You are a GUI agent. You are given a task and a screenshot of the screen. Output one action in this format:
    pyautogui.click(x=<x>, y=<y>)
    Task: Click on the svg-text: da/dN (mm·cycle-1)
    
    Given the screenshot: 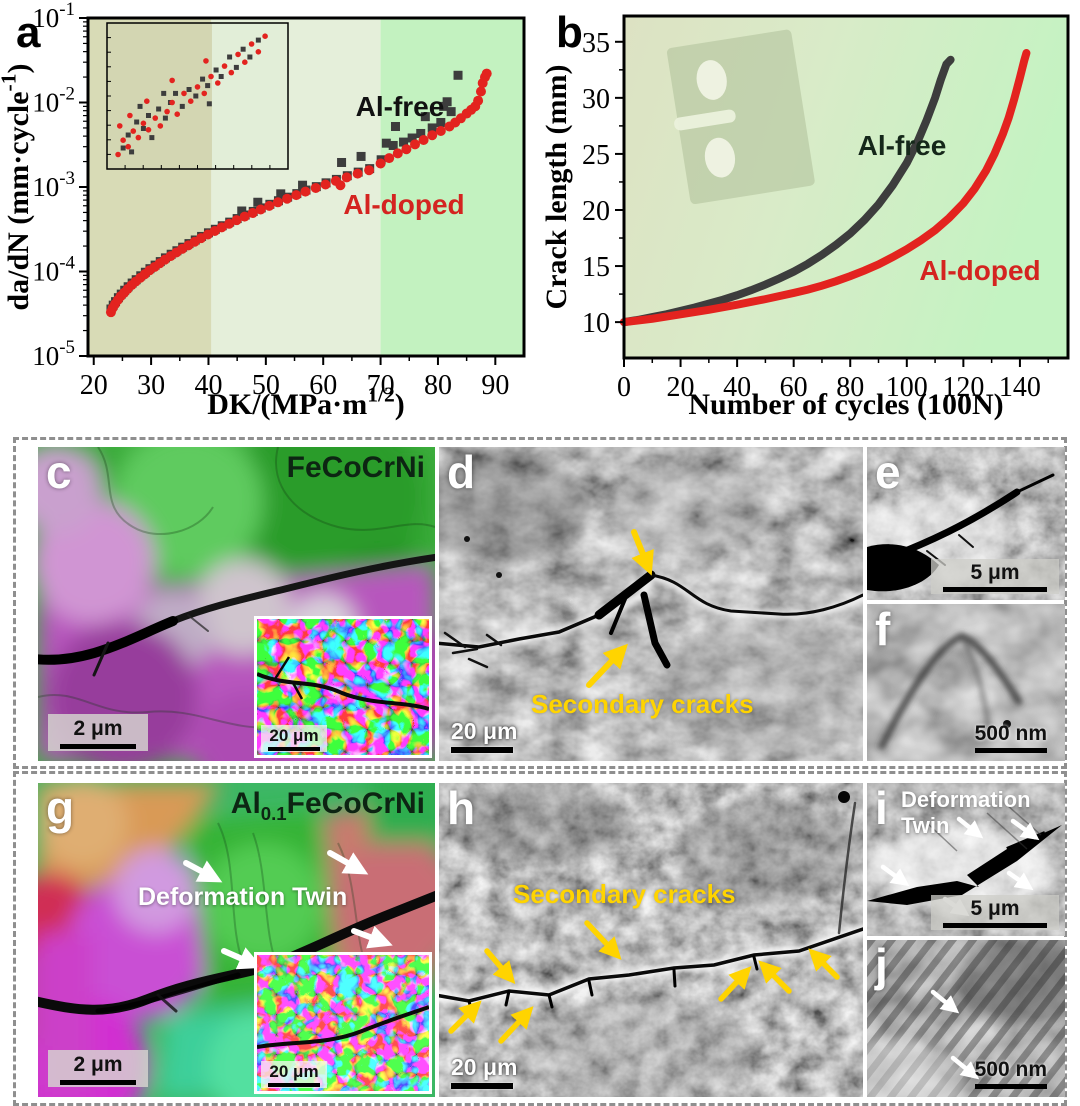 What is the action you would take?
    pyautogui.click(x=17, y=186)
    